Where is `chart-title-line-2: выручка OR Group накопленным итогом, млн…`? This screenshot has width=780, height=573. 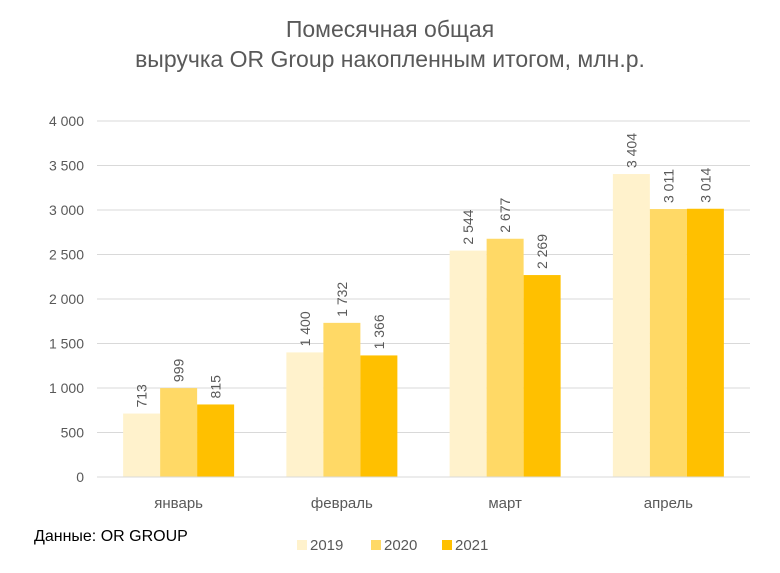
chart-title-line-2: выручка OR Group накопленным итогом, млн… is located at coordinates (390, 59).